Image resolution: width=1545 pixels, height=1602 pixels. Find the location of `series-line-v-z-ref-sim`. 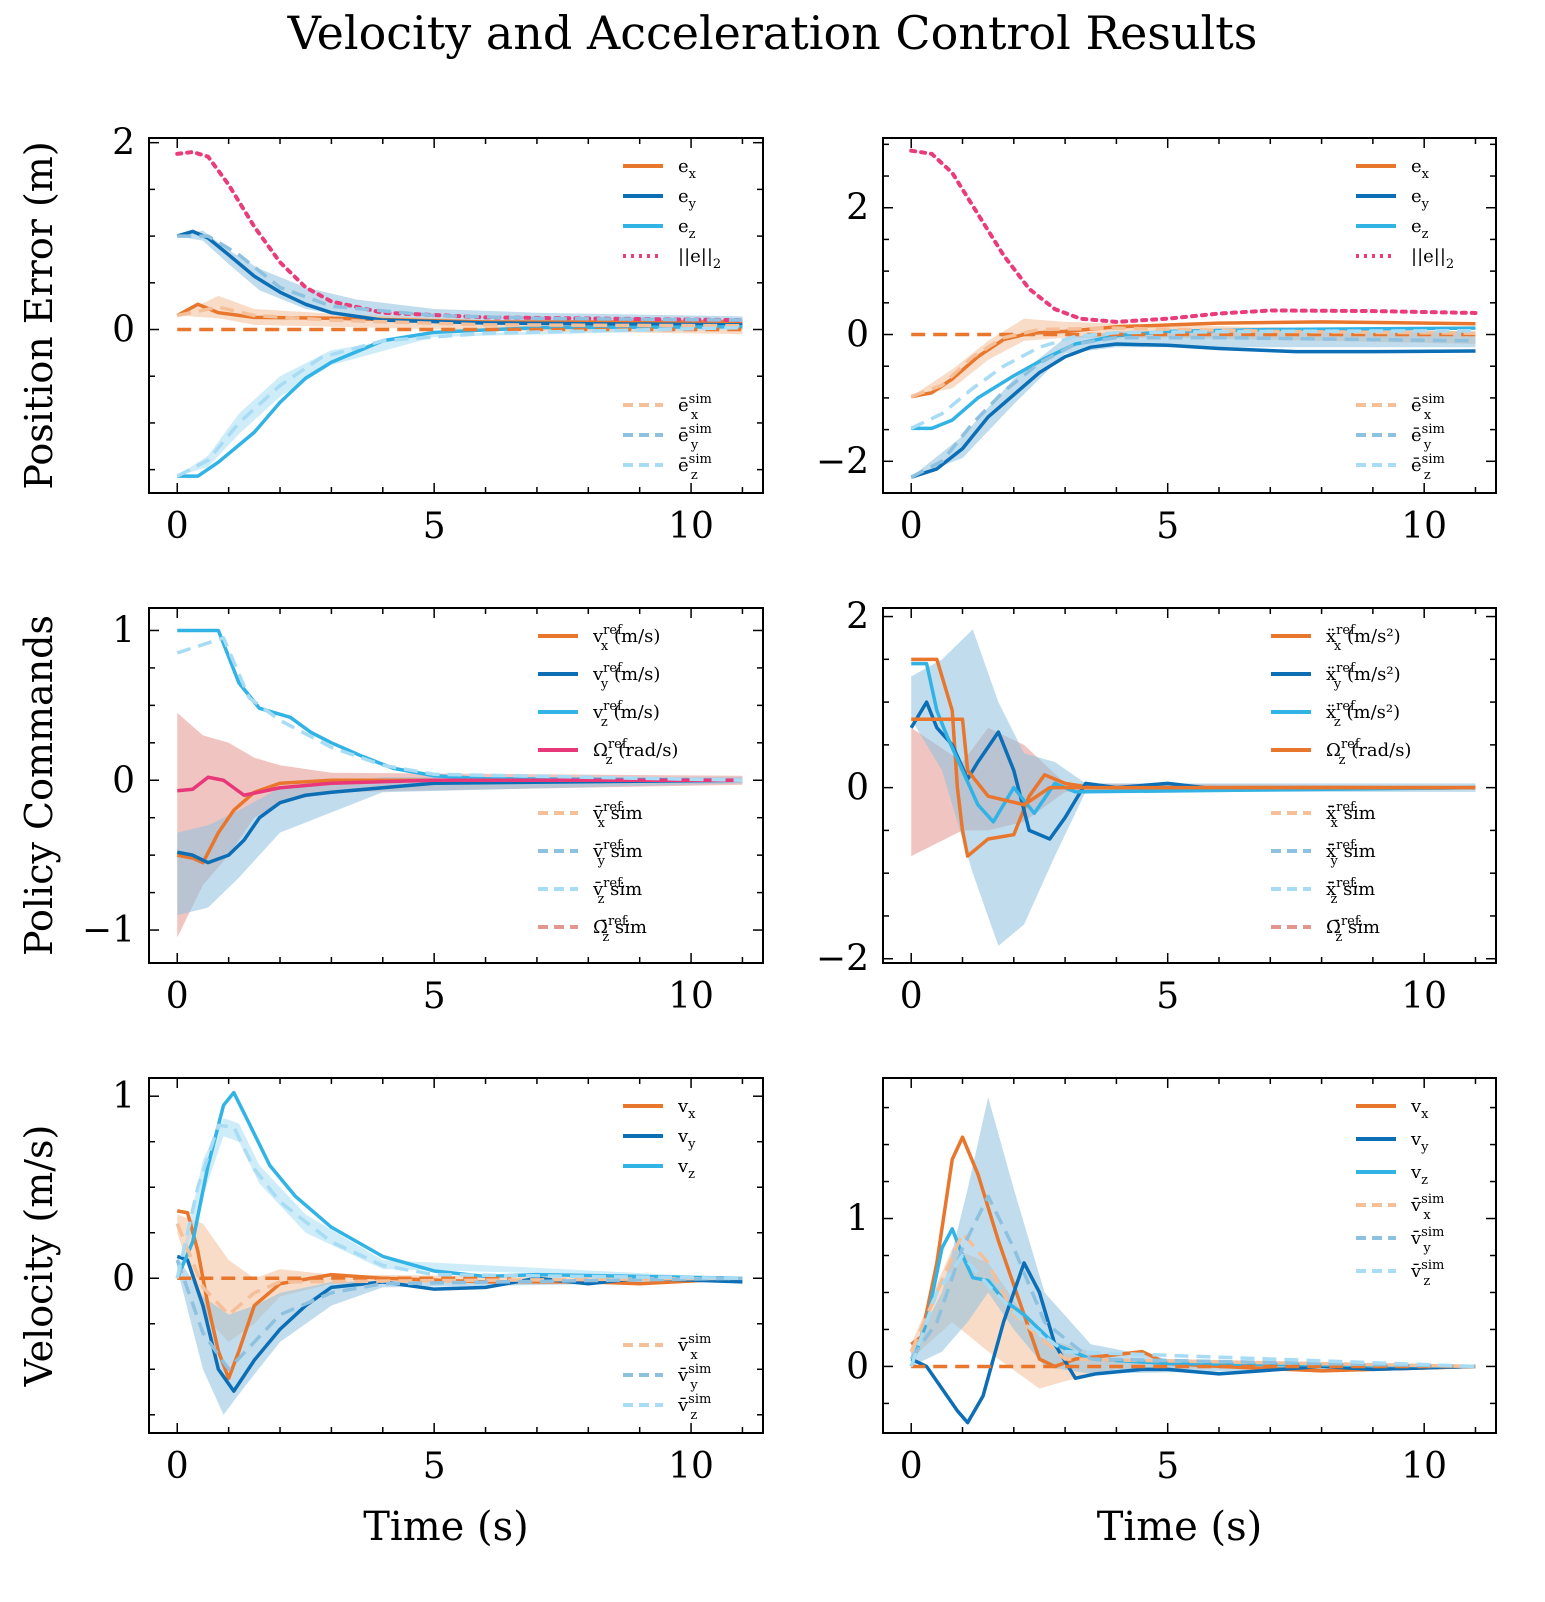

series-line-v-z-ref-sim is located at coordinates (459, 709).